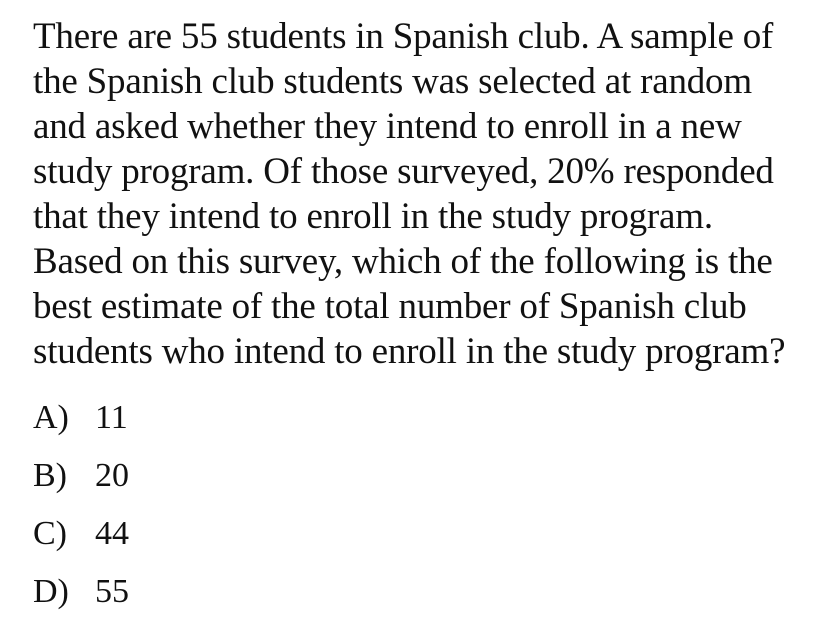 The height and width of the screenshot is (642, 836). I want to click on choice-value: 44, so click(112, 533).